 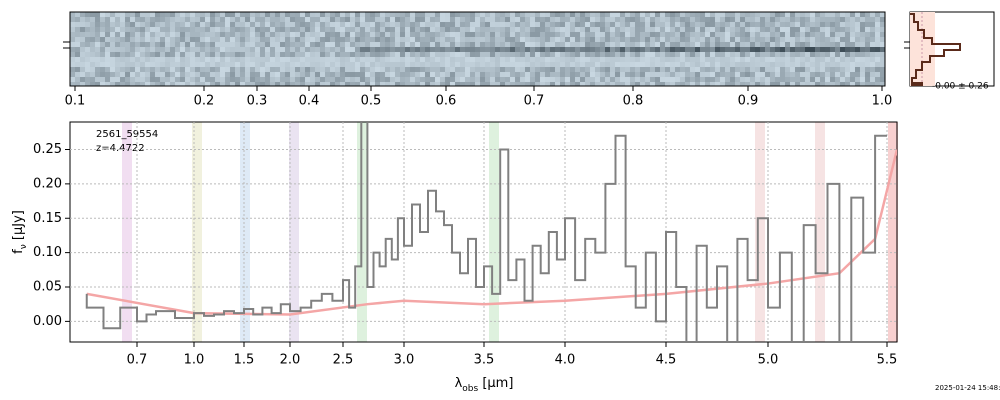 I want to click on top-x-tick-label: 0.9, so click(x=748, y=101).